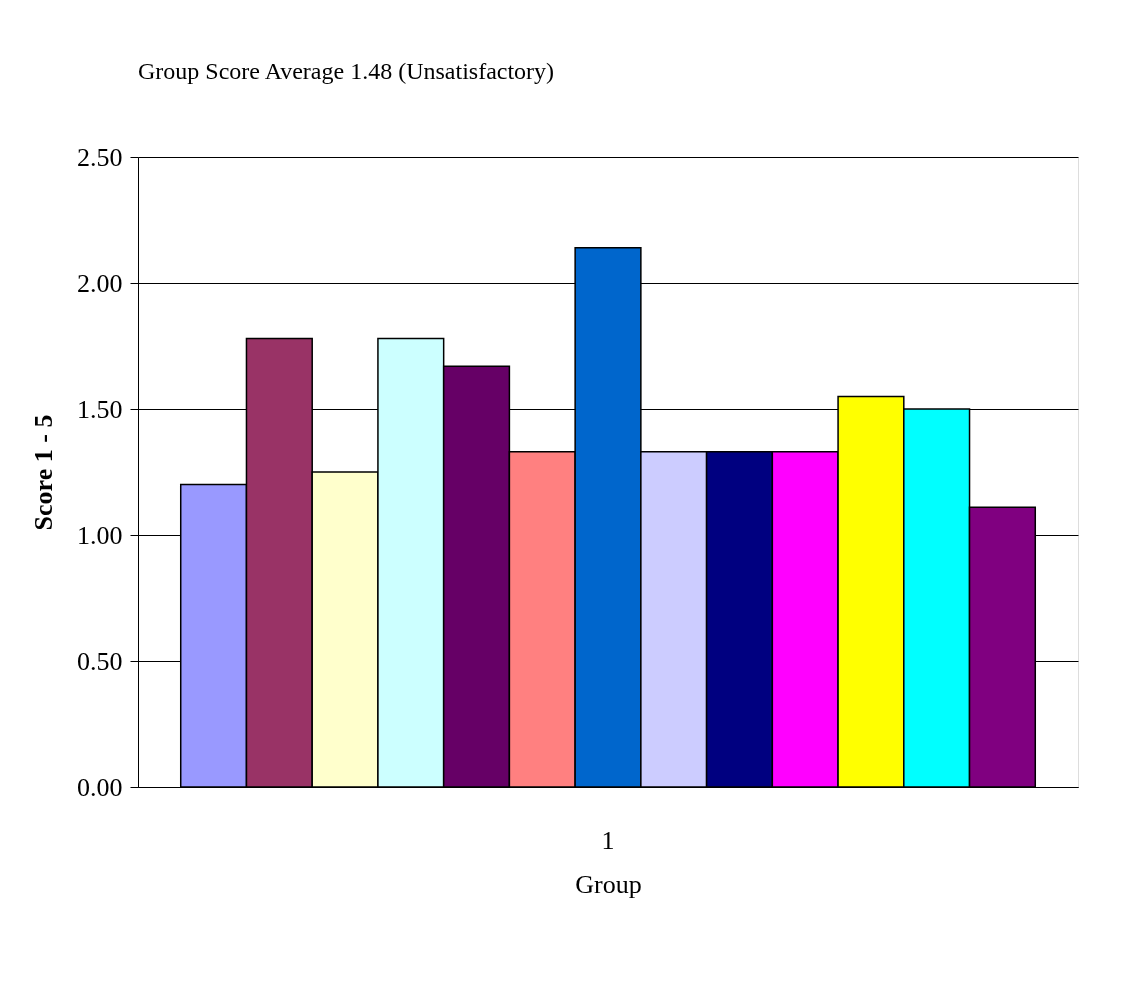 Image resolution: width=1121 pixels, height=988 pixels. I want to click on y-tick-label: 0.00, so click(100, 787).